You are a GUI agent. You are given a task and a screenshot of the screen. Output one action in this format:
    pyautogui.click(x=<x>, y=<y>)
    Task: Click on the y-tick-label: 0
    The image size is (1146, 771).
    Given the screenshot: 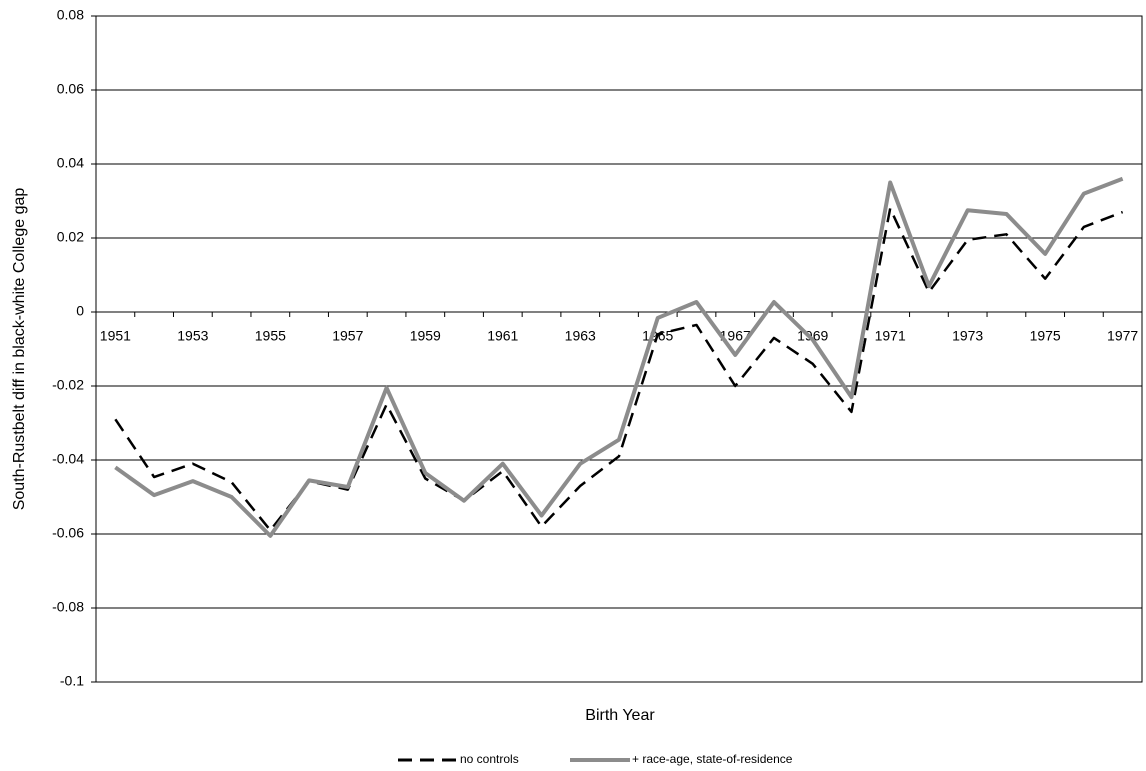 What is the action you would take?
    pyautogui.click(x=80, y=311)
    